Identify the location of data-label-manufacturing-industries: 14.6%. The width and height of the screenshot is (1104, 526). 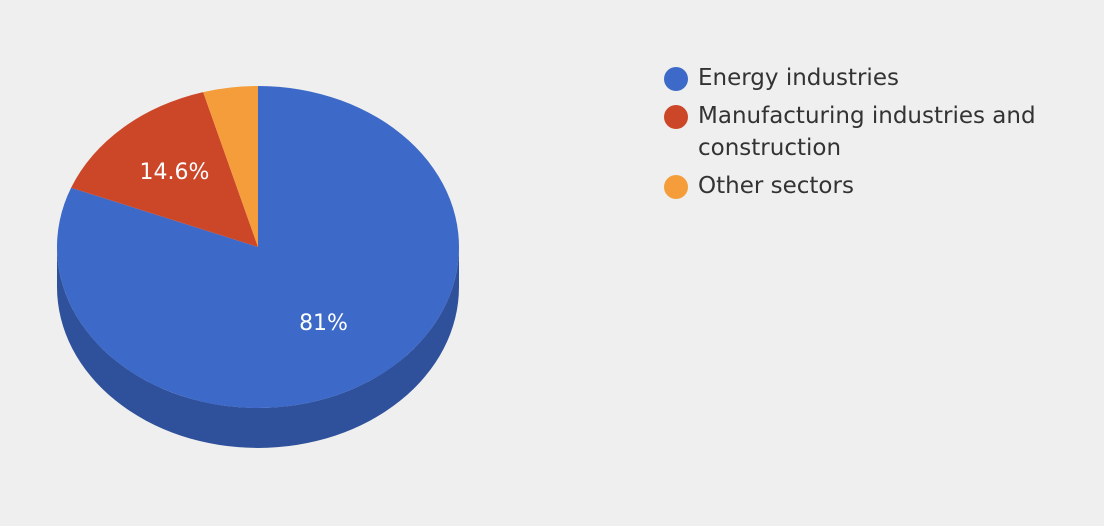
(174, 172).